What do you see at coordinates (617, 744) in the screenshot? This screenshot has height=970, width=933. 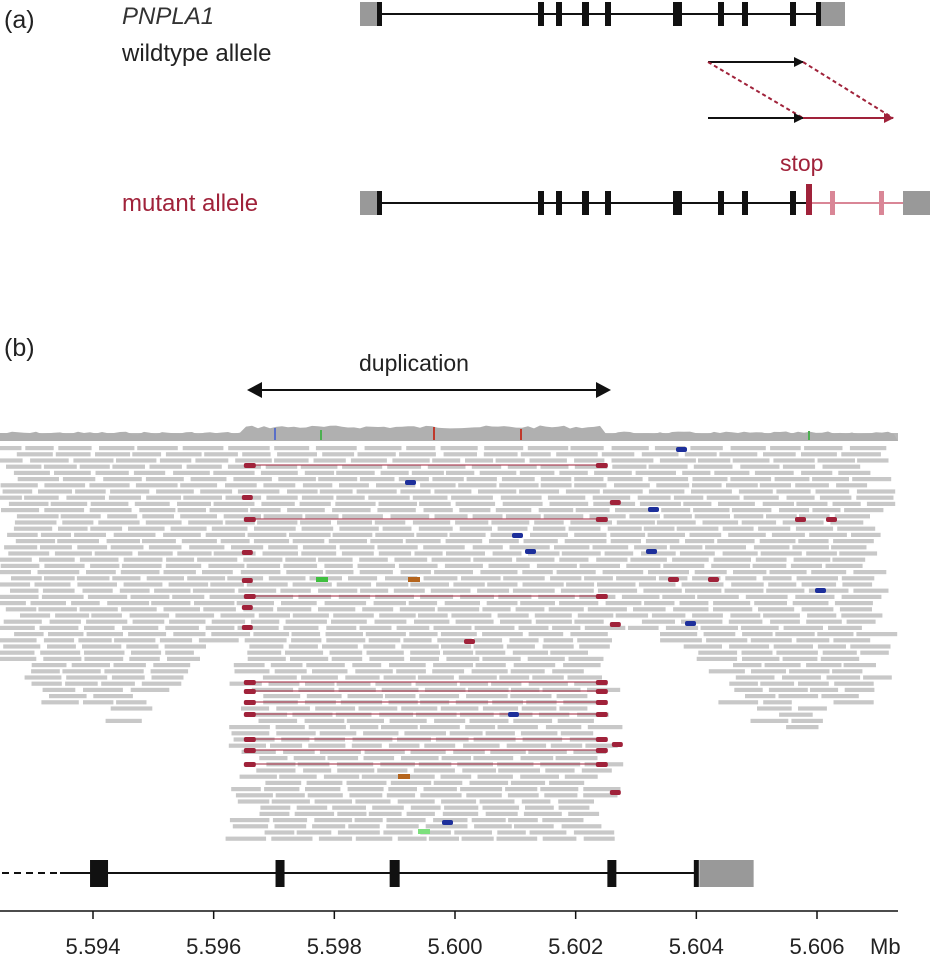 I see `split-read-mate` at bounding box center [617, 744].